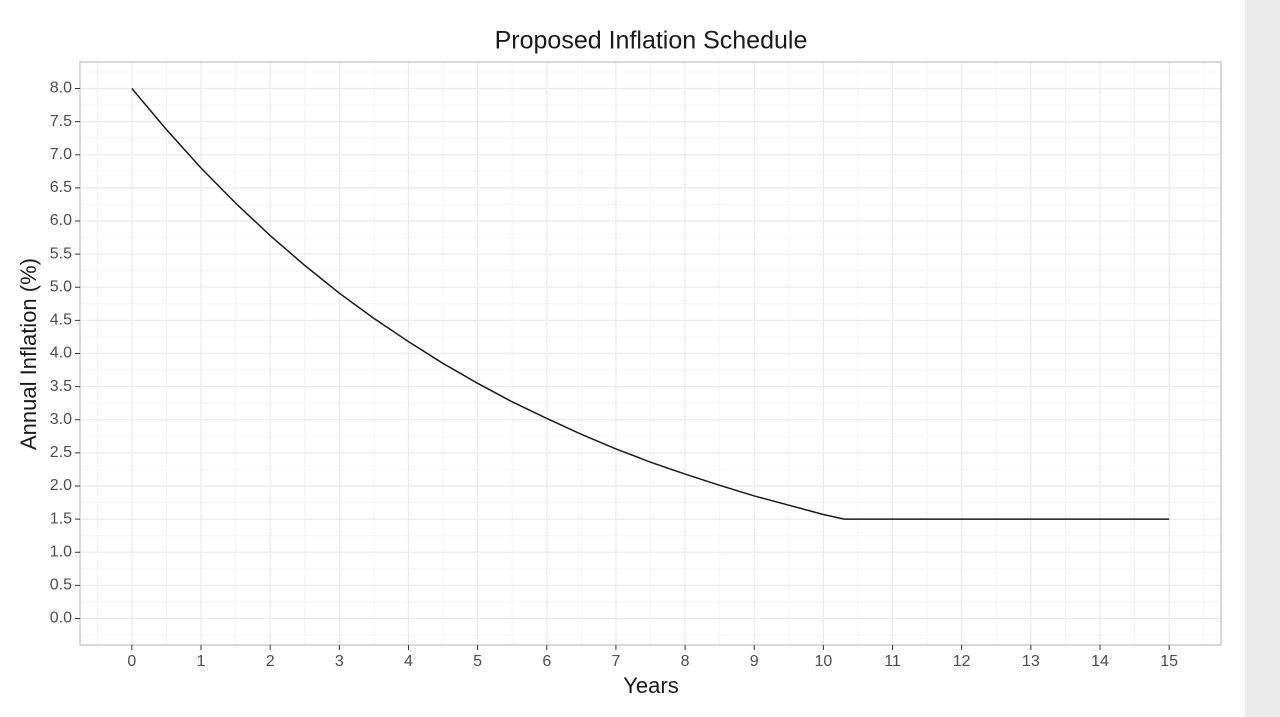 The height and width of the screenshot is (717, 1280). I want to click on x-tick-label: 6, so click(546, 661).